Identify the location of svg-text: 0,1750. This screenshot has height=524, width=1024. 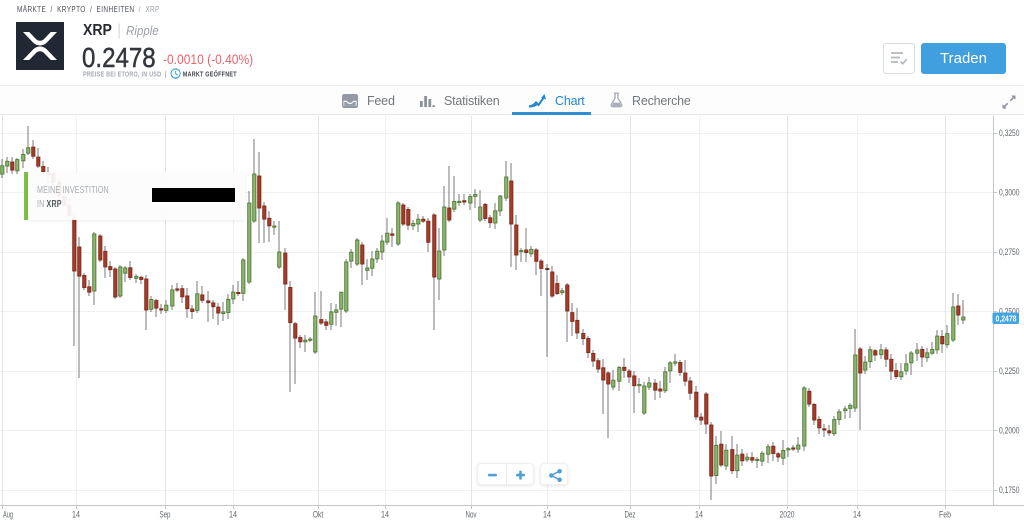
(1009, 490).